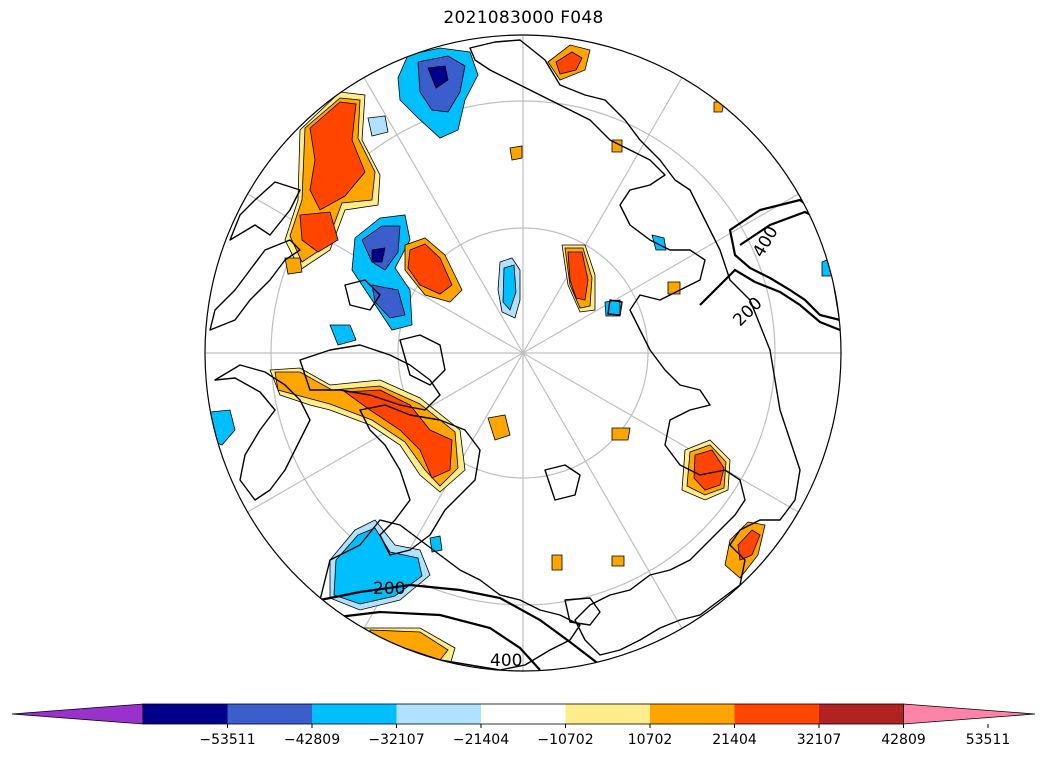 The width and height of the screenshot is (1047, 763). Describe the element at coordinates (565, 740) in the screenshot. I see `colorbar-tick-label: −10702` at that location.